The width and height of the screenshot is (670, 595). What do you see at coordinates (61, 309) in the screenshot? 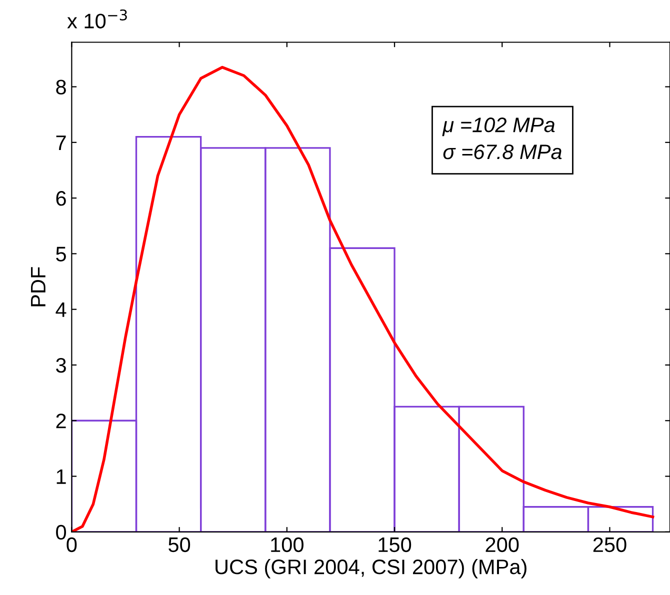
I see `y-tick-label: 4` at bounding box center [61, 309].